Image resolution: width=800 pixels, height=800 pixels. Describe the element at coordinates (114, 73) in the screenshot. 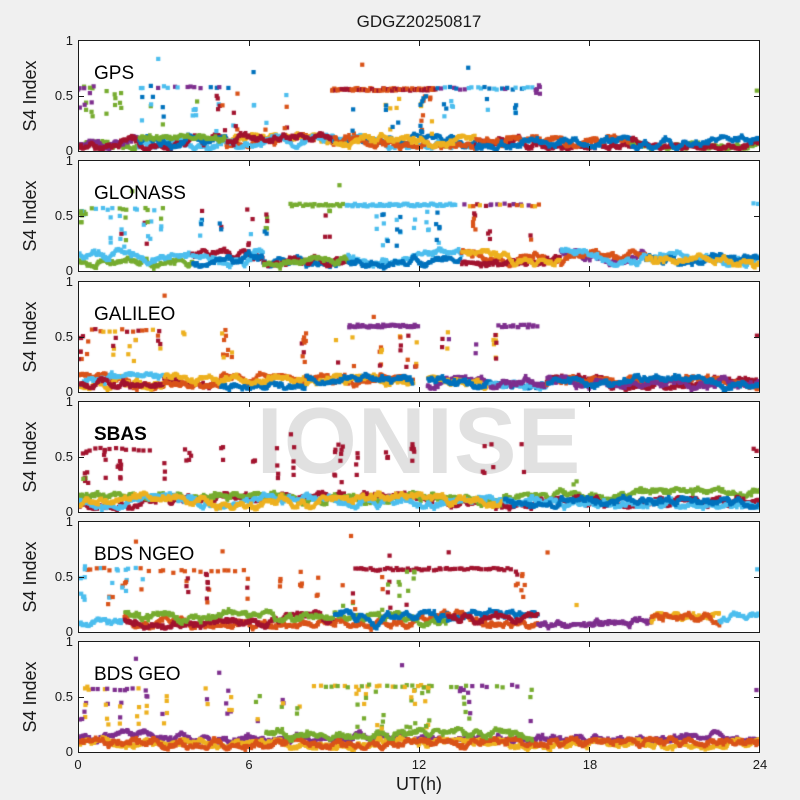

I see `panel-label: GPS` at that location.